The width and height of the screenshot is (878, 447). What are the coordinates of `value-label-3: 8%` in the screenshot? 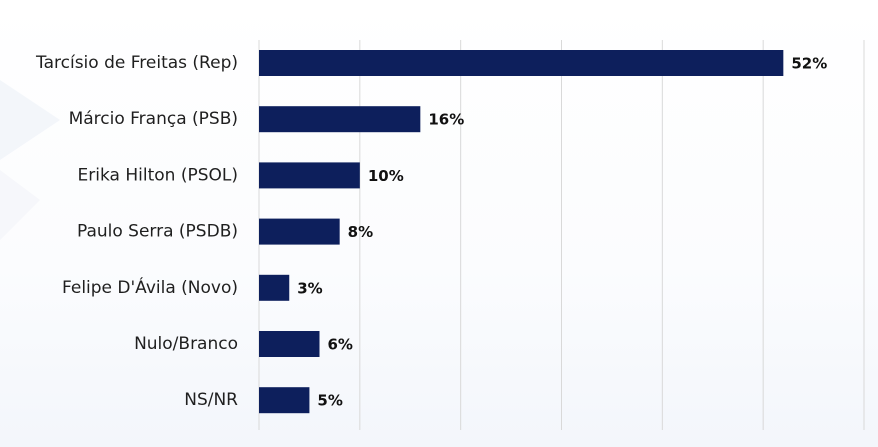 It's located at (360, 232).